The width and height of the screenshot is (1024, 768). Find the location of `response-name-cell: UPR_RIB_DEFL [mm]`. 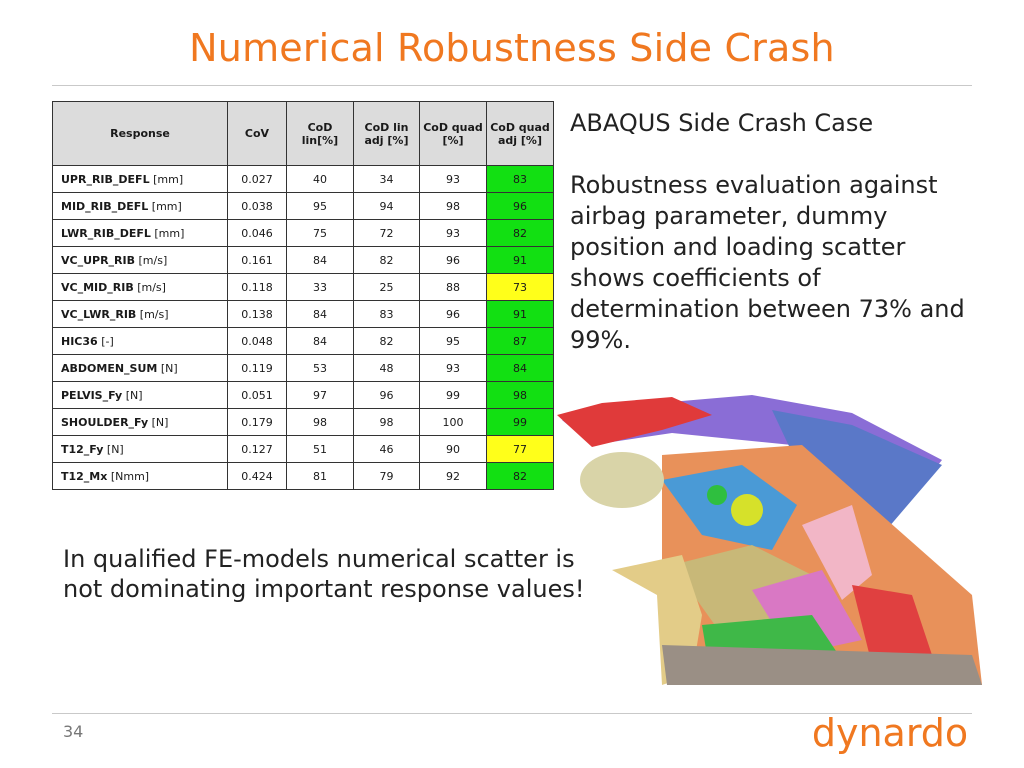

response-name-cell: UPR_RIB_DEFL [mm] is located at coordinates (140, 179).